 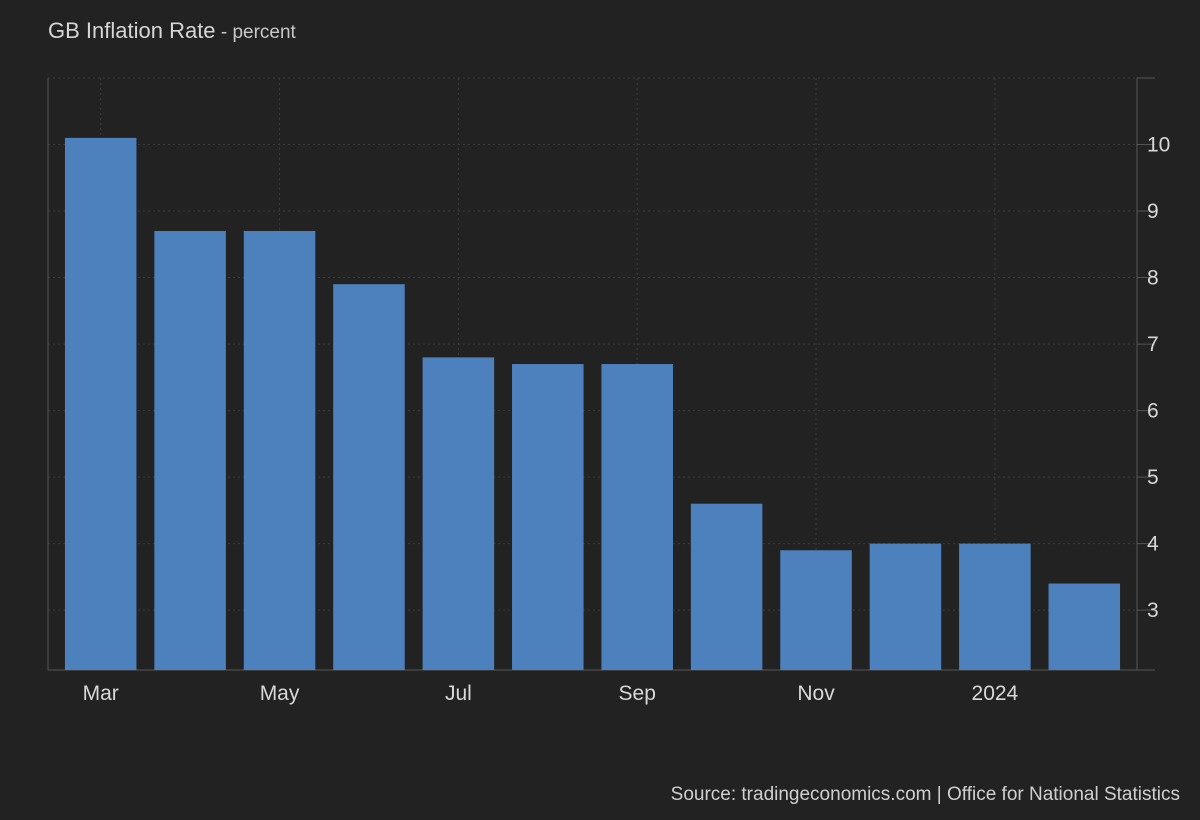 What do you see at coordinates (995, 606) in the screenshot?
I see `bar-2024` at bounding box center [995, 606].